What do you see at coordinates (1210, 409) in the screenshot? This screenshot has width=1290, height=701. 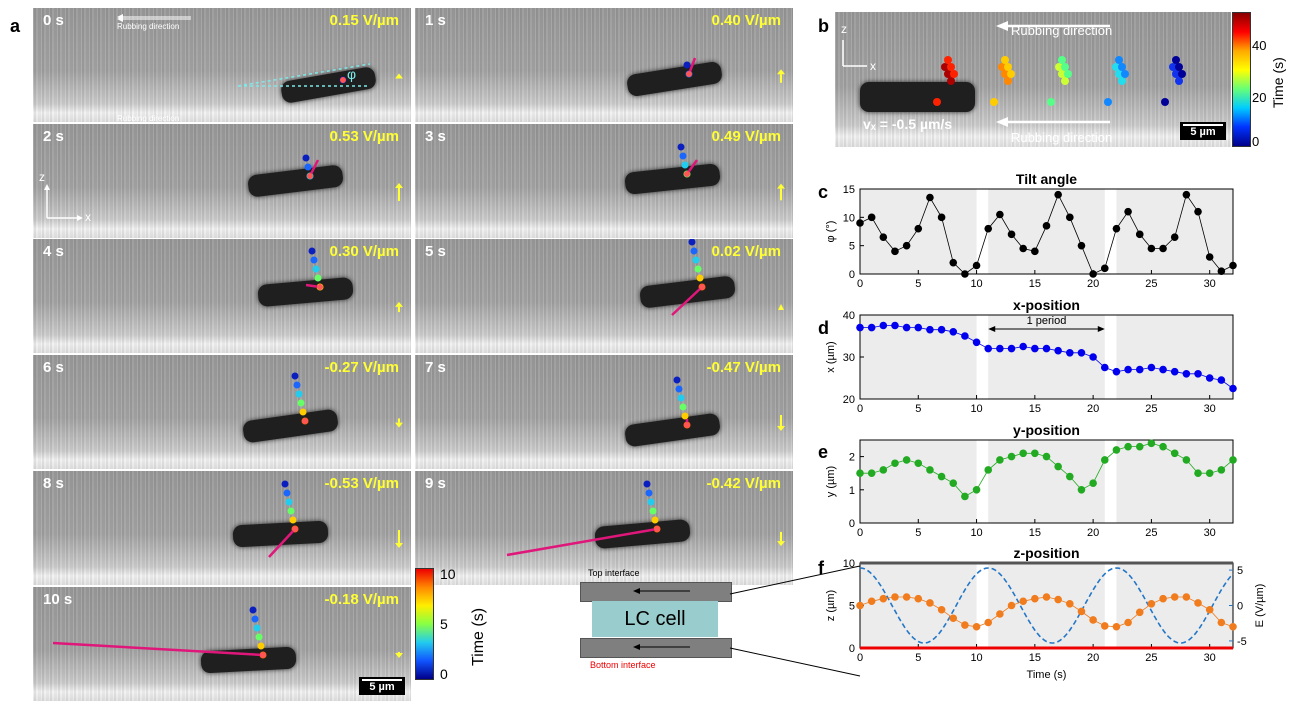 I see `x-tick-label: 30` at bounding box center [1210, 409].